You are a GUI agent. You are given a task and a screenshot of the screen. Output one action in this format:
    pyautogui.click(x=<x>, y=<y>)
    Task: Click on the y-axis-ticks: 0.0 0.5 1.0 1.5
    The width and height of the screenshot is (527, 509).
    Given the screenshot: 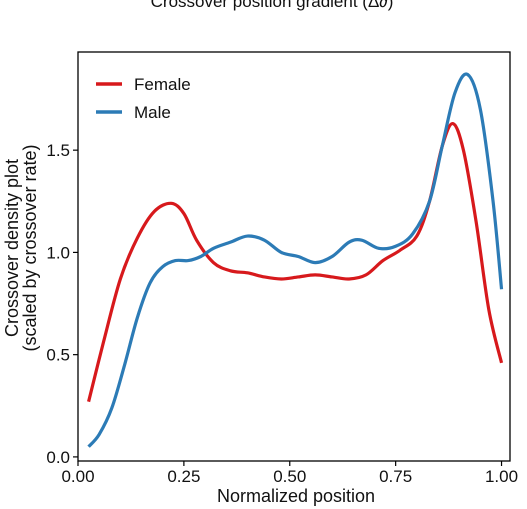 What is the action you would take?
    pyautogui.click(x=62, y=304)
    